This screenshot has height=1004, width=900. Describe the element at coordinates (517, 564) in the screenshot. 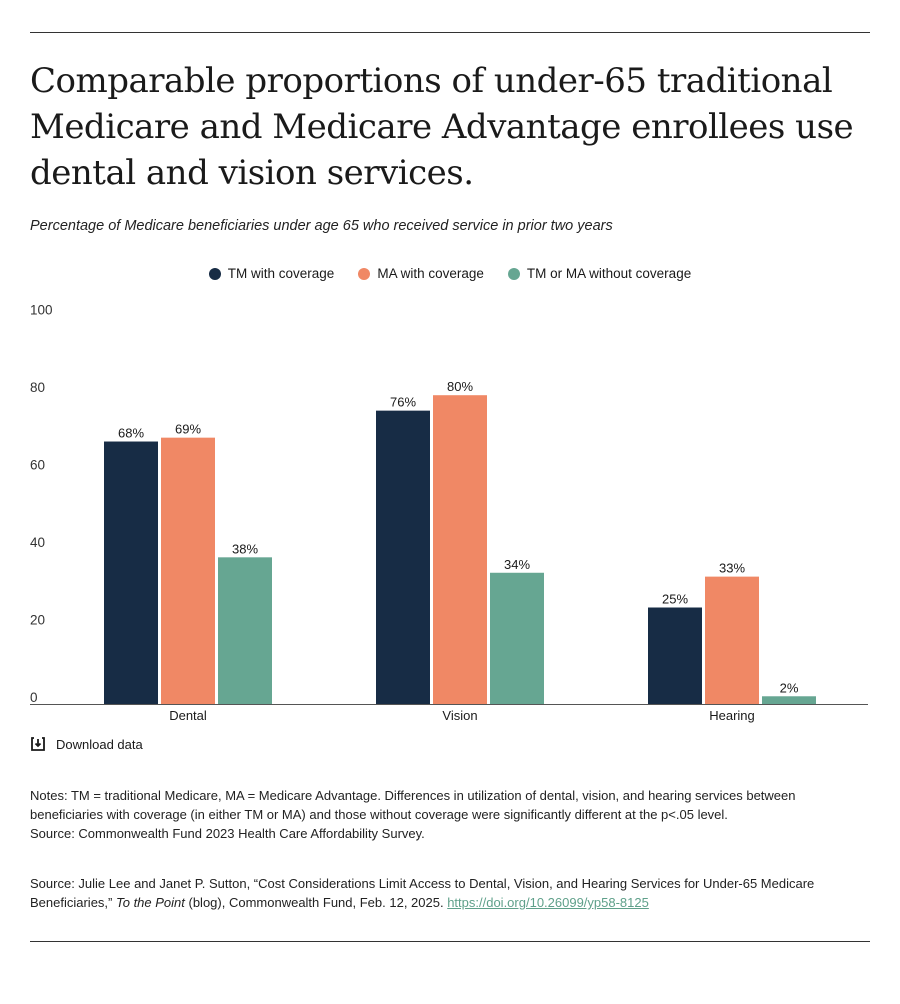

I see `value-label: 34%` at that location.